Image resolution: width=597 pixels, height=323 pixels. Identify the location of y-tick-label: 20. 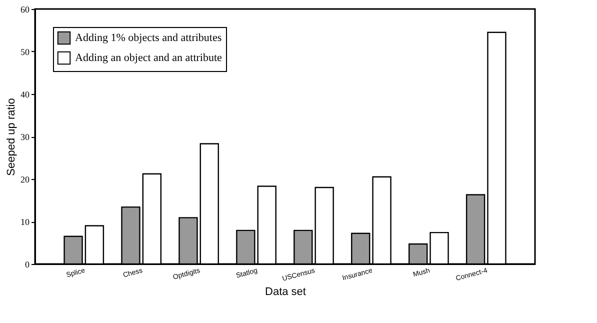
(25, 179).